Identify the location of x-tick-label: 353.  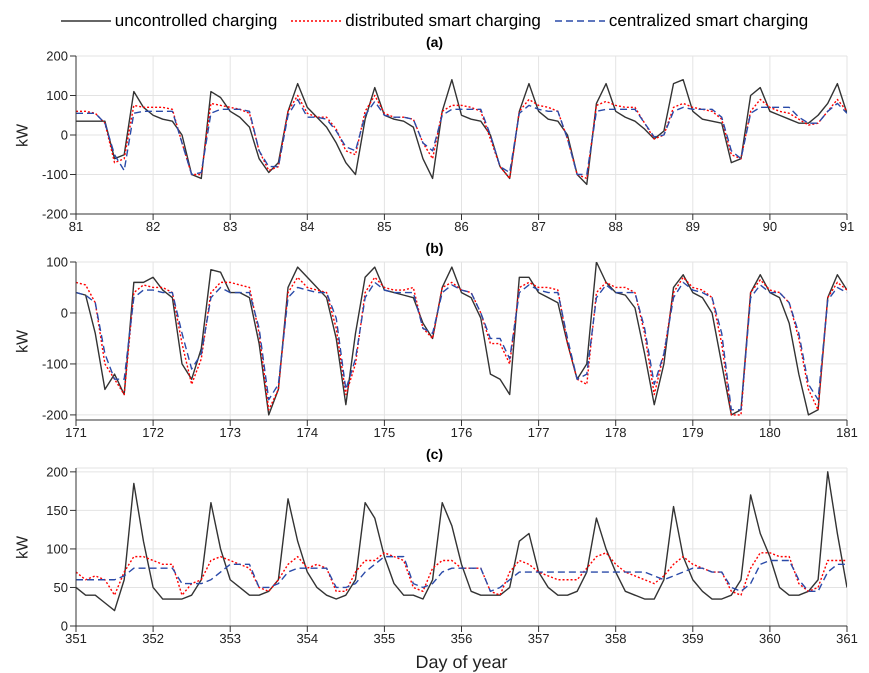
(230, 638).